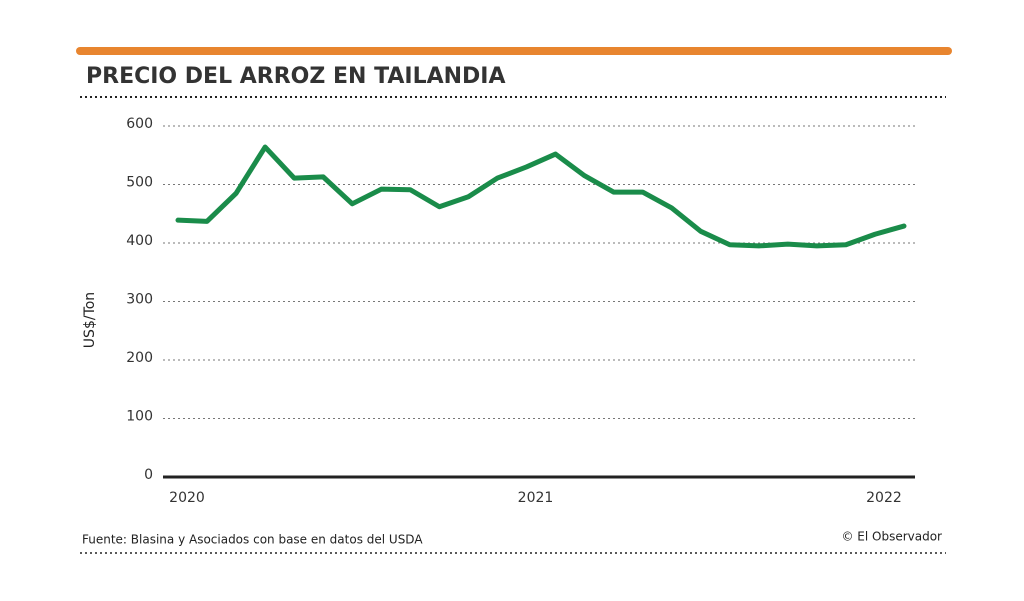 This screenshot has width=1024, height=601. What do you see at coordinates (139, 183) in the screenshot?
I see `y-tick-label: 500` at bounding box center [139, 183].